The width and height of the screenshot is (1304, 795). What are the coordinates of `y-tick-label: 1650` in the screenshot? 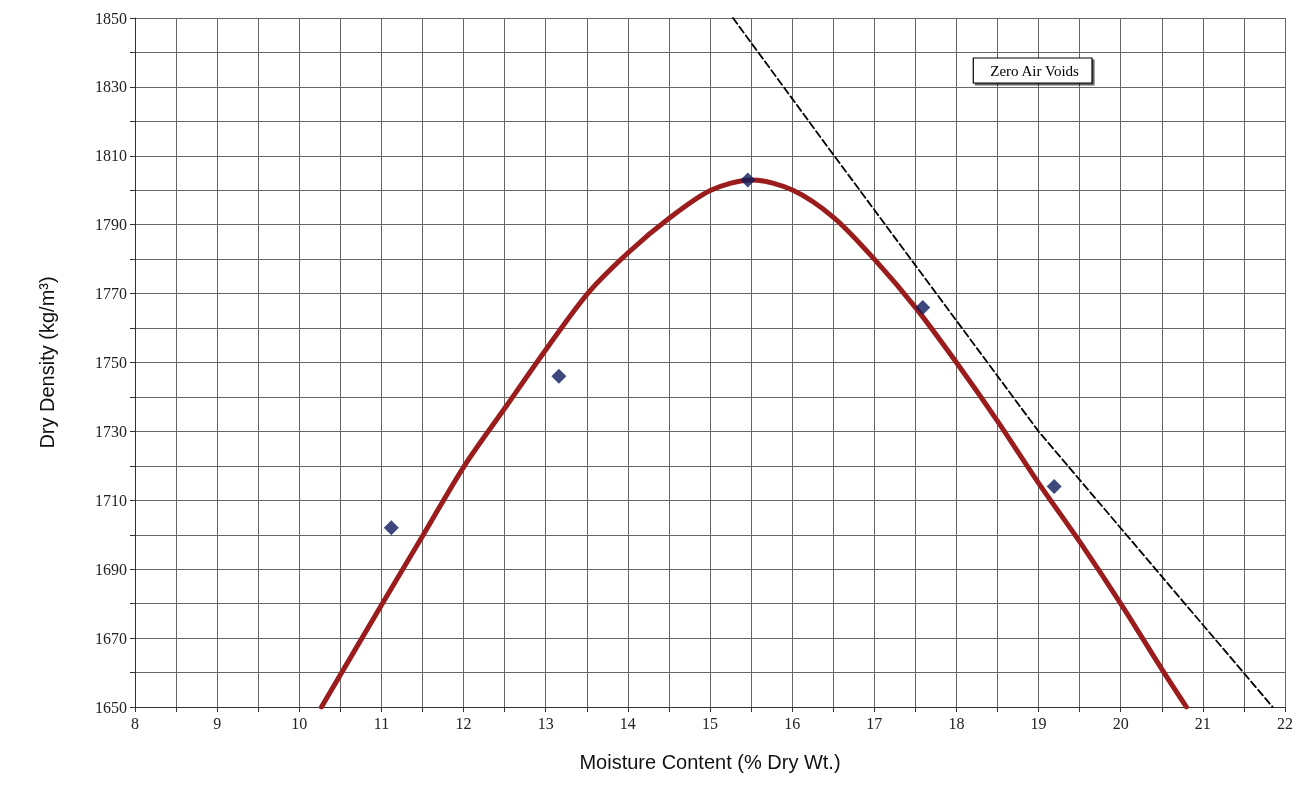 It's located at (111, 707).